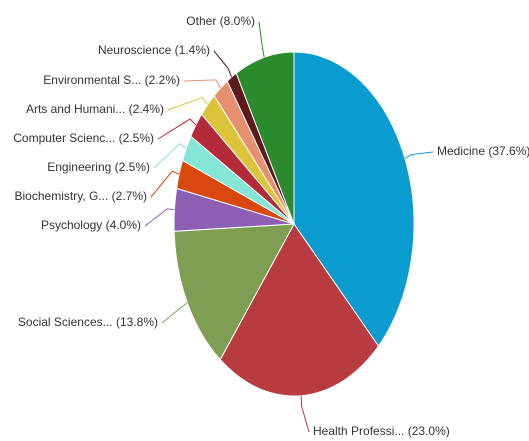  I want to click on value-label: (37.6%), so click(508, 151).